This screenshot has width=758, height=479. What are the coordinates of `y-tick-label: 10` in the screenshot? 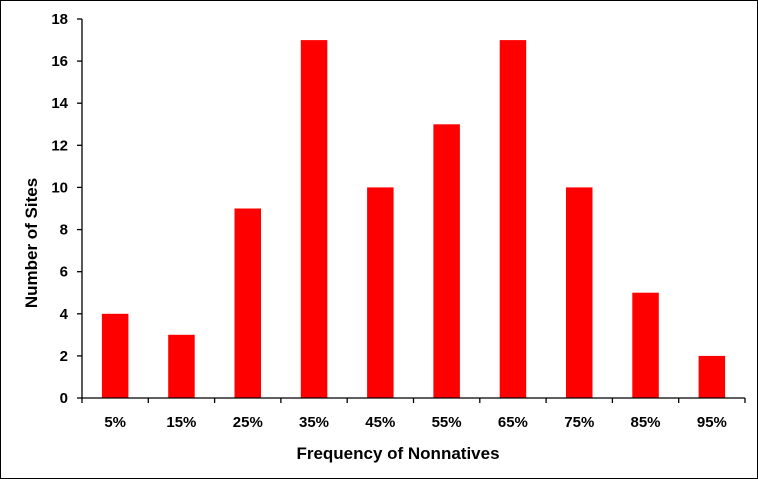 It's located at (59, 187).